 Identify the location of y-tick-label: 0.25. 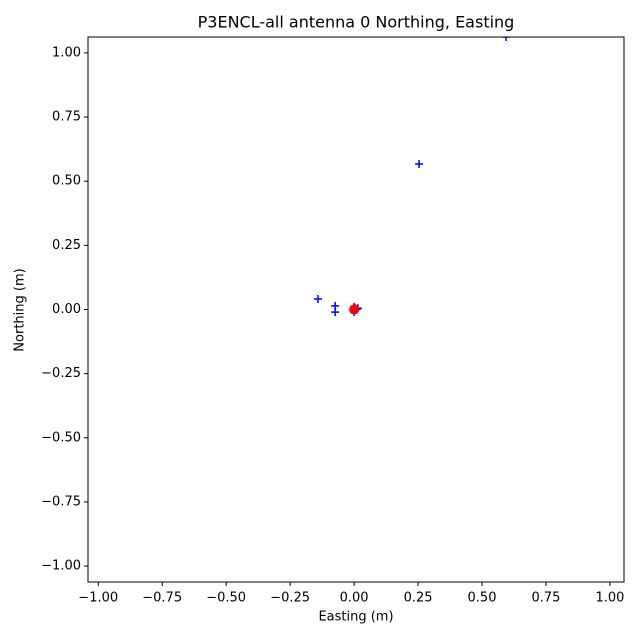
(66, 245).